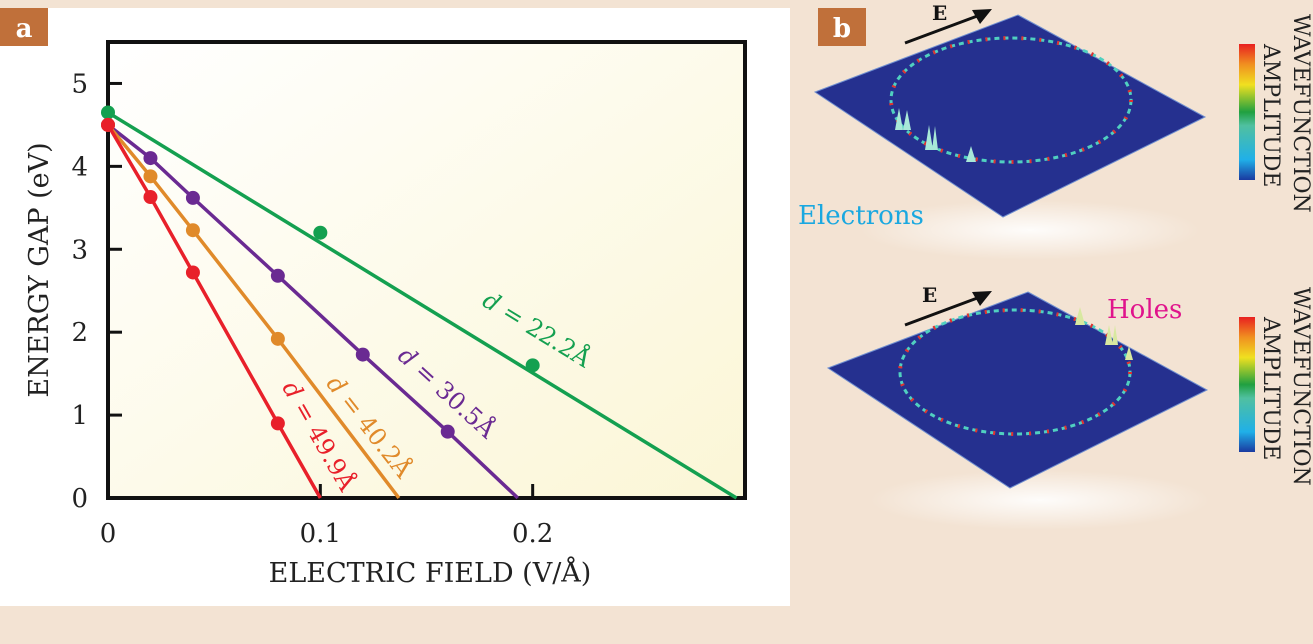  I want to click on panel-b-badge, so click(842, 27).